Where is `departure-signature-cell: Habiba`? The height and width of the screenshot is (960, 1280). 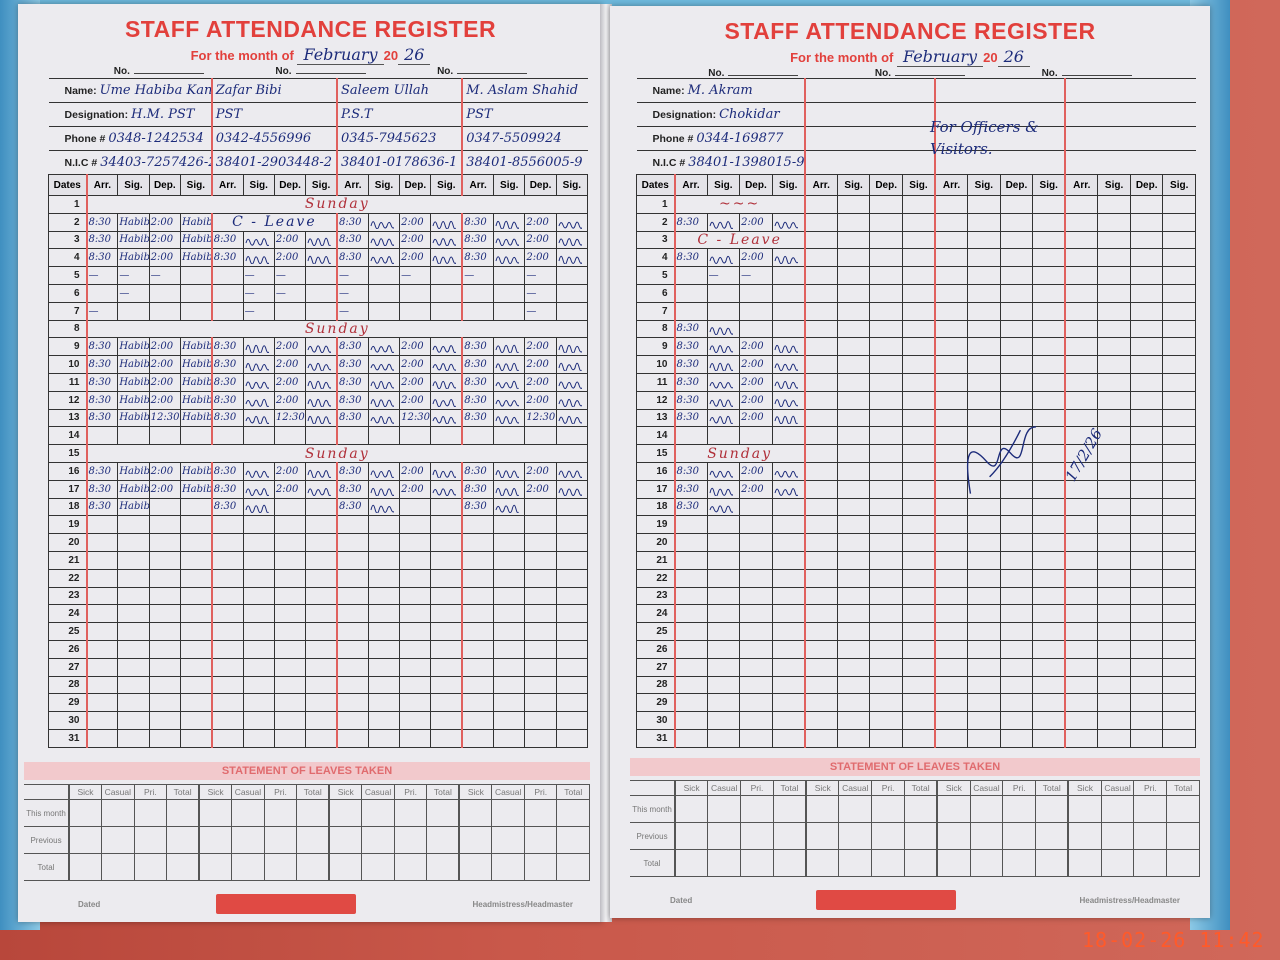 departure-signature-cell: Habiba is located at coordinates (195, 240).